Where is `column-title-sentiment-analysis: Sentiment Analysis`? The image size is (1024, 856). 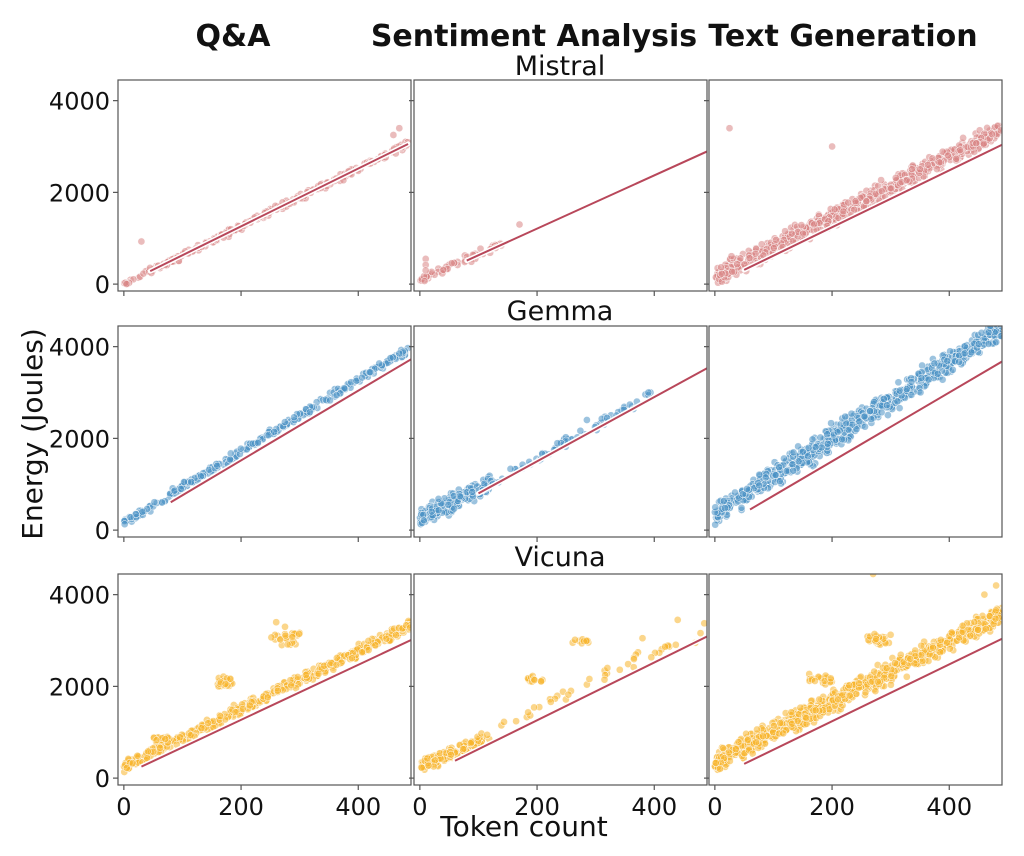 column-title-sentiment-analysis: Sentiment Analysis is located at coordinates (534, 36).